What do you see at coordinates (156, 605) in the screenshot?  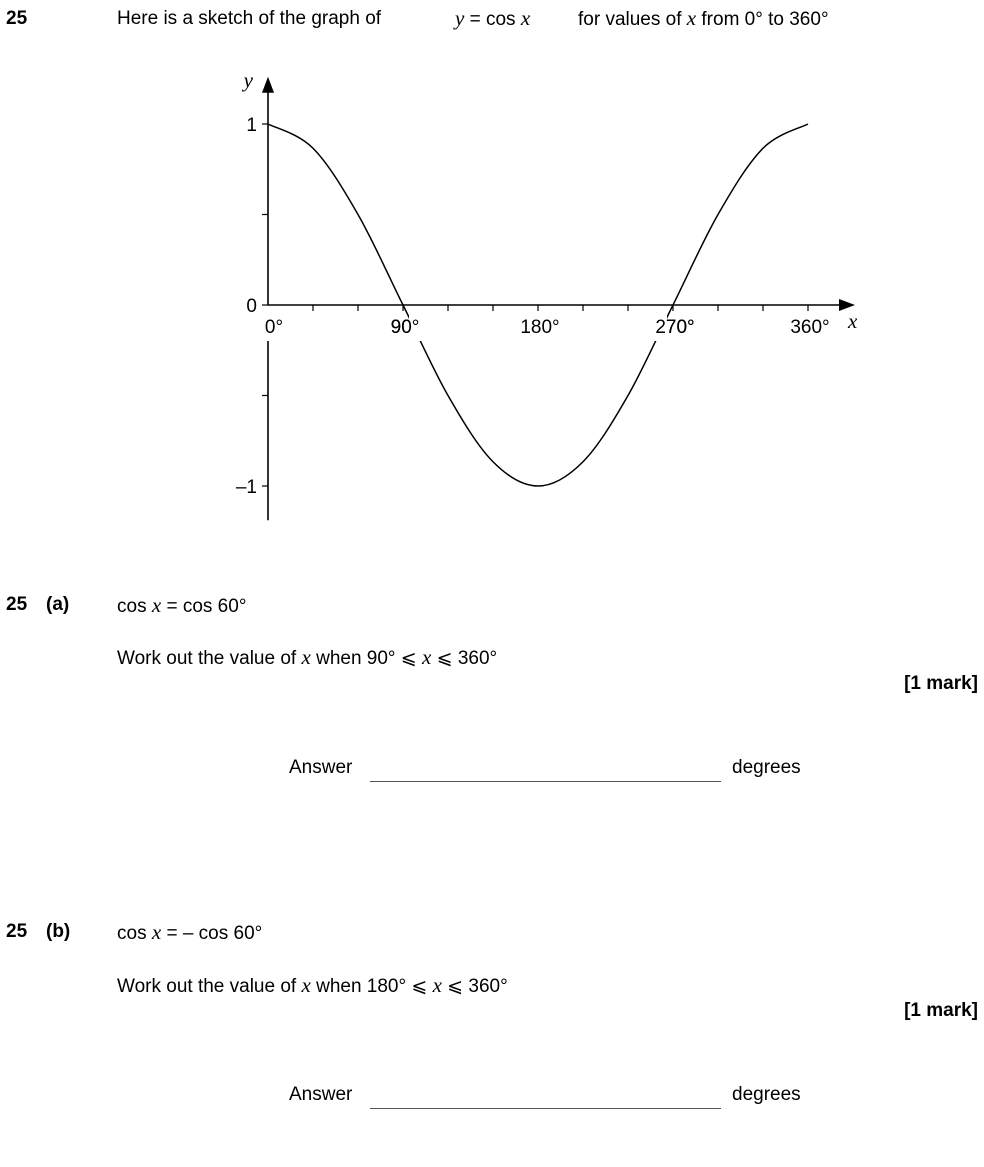 I see `part-a-eq-var: x` at bounding box center [156, 605].